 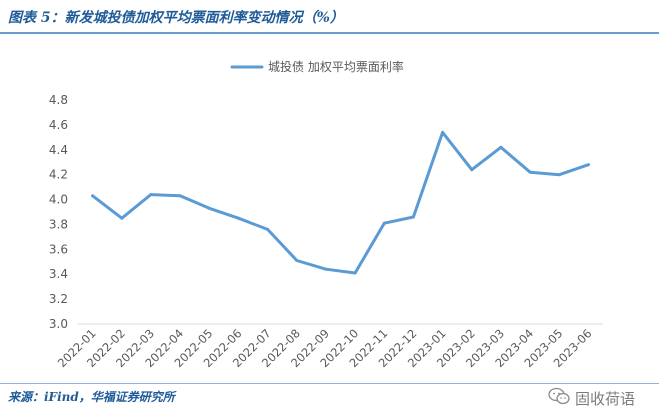 What do you see at coordinates (58, 175) in the screenshot?
I see `y-tick-label: 4.2` at bounding box center [58, 175].